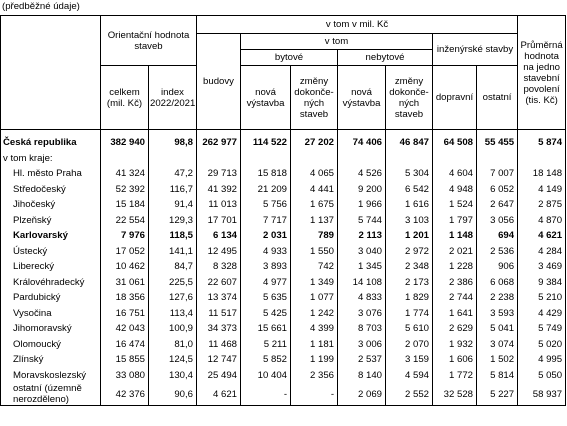  What do you see at coordinates (542, 251) in the screenshot?
I see `cell: 4 284` at bounding box center [542, 251].